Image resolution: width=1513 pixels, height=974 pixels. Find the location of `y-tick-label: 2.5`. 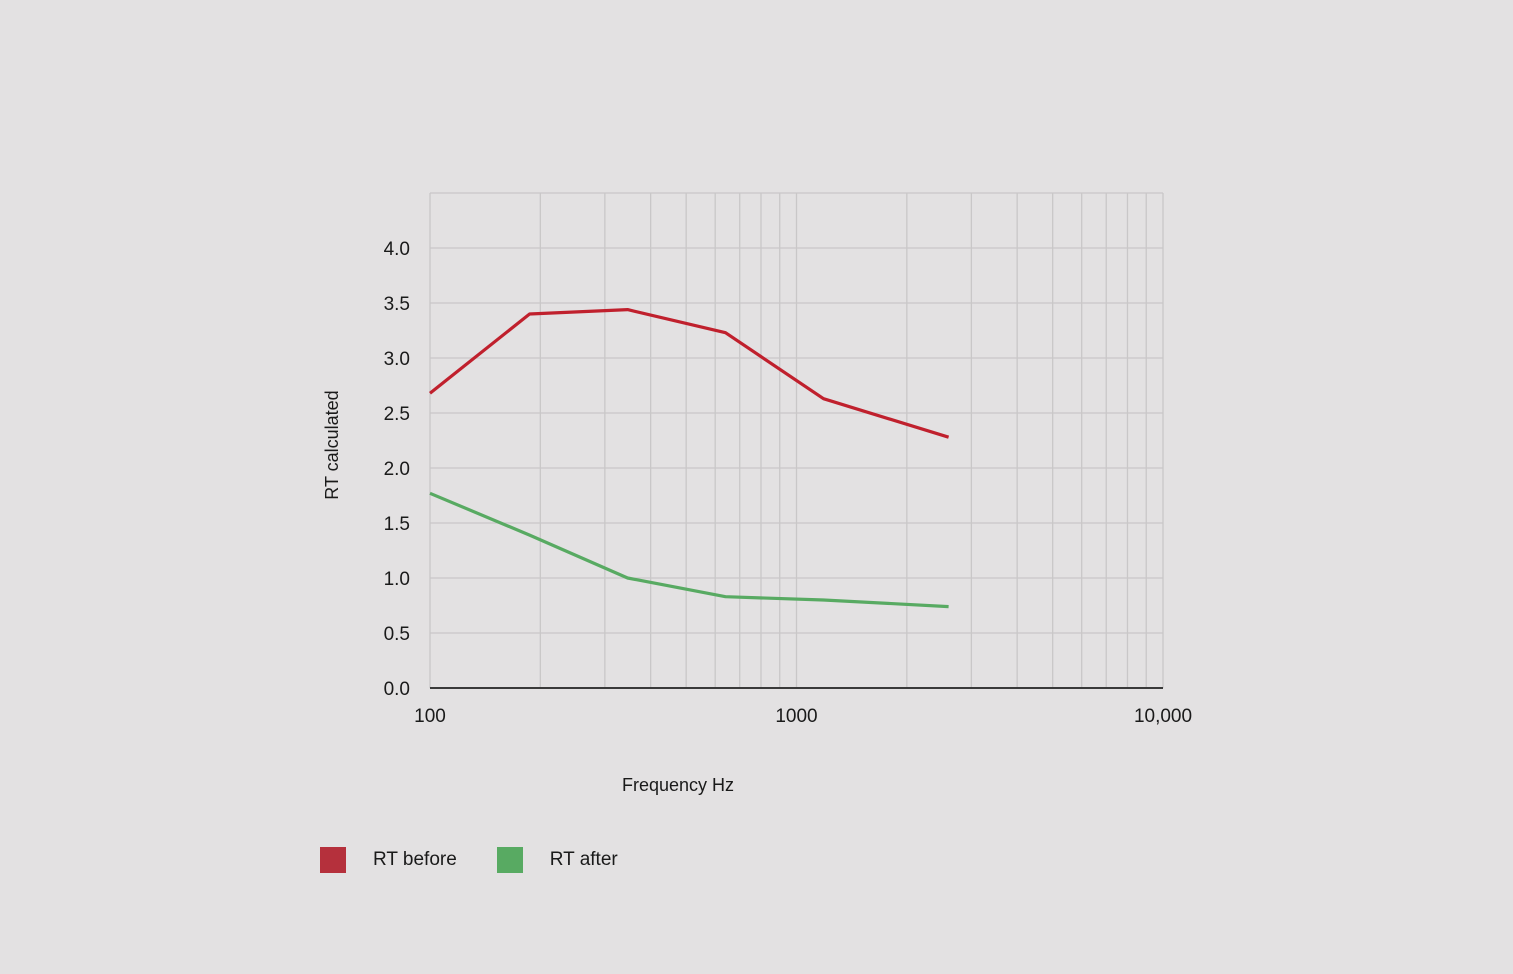

y-tick-label: 2.5 is located at coordinates (397, 414).